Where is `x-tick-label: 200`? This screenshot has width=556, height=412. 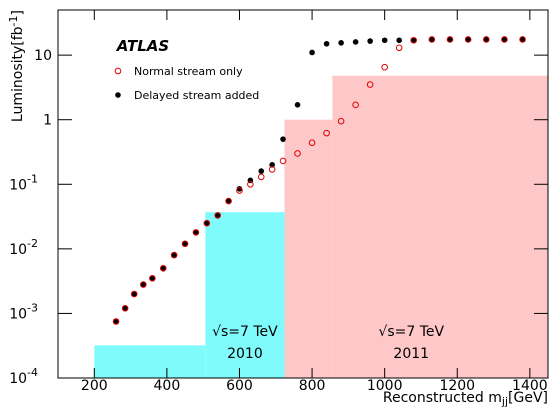
x-tick-label: 200 is located at coordinates (94, 386).